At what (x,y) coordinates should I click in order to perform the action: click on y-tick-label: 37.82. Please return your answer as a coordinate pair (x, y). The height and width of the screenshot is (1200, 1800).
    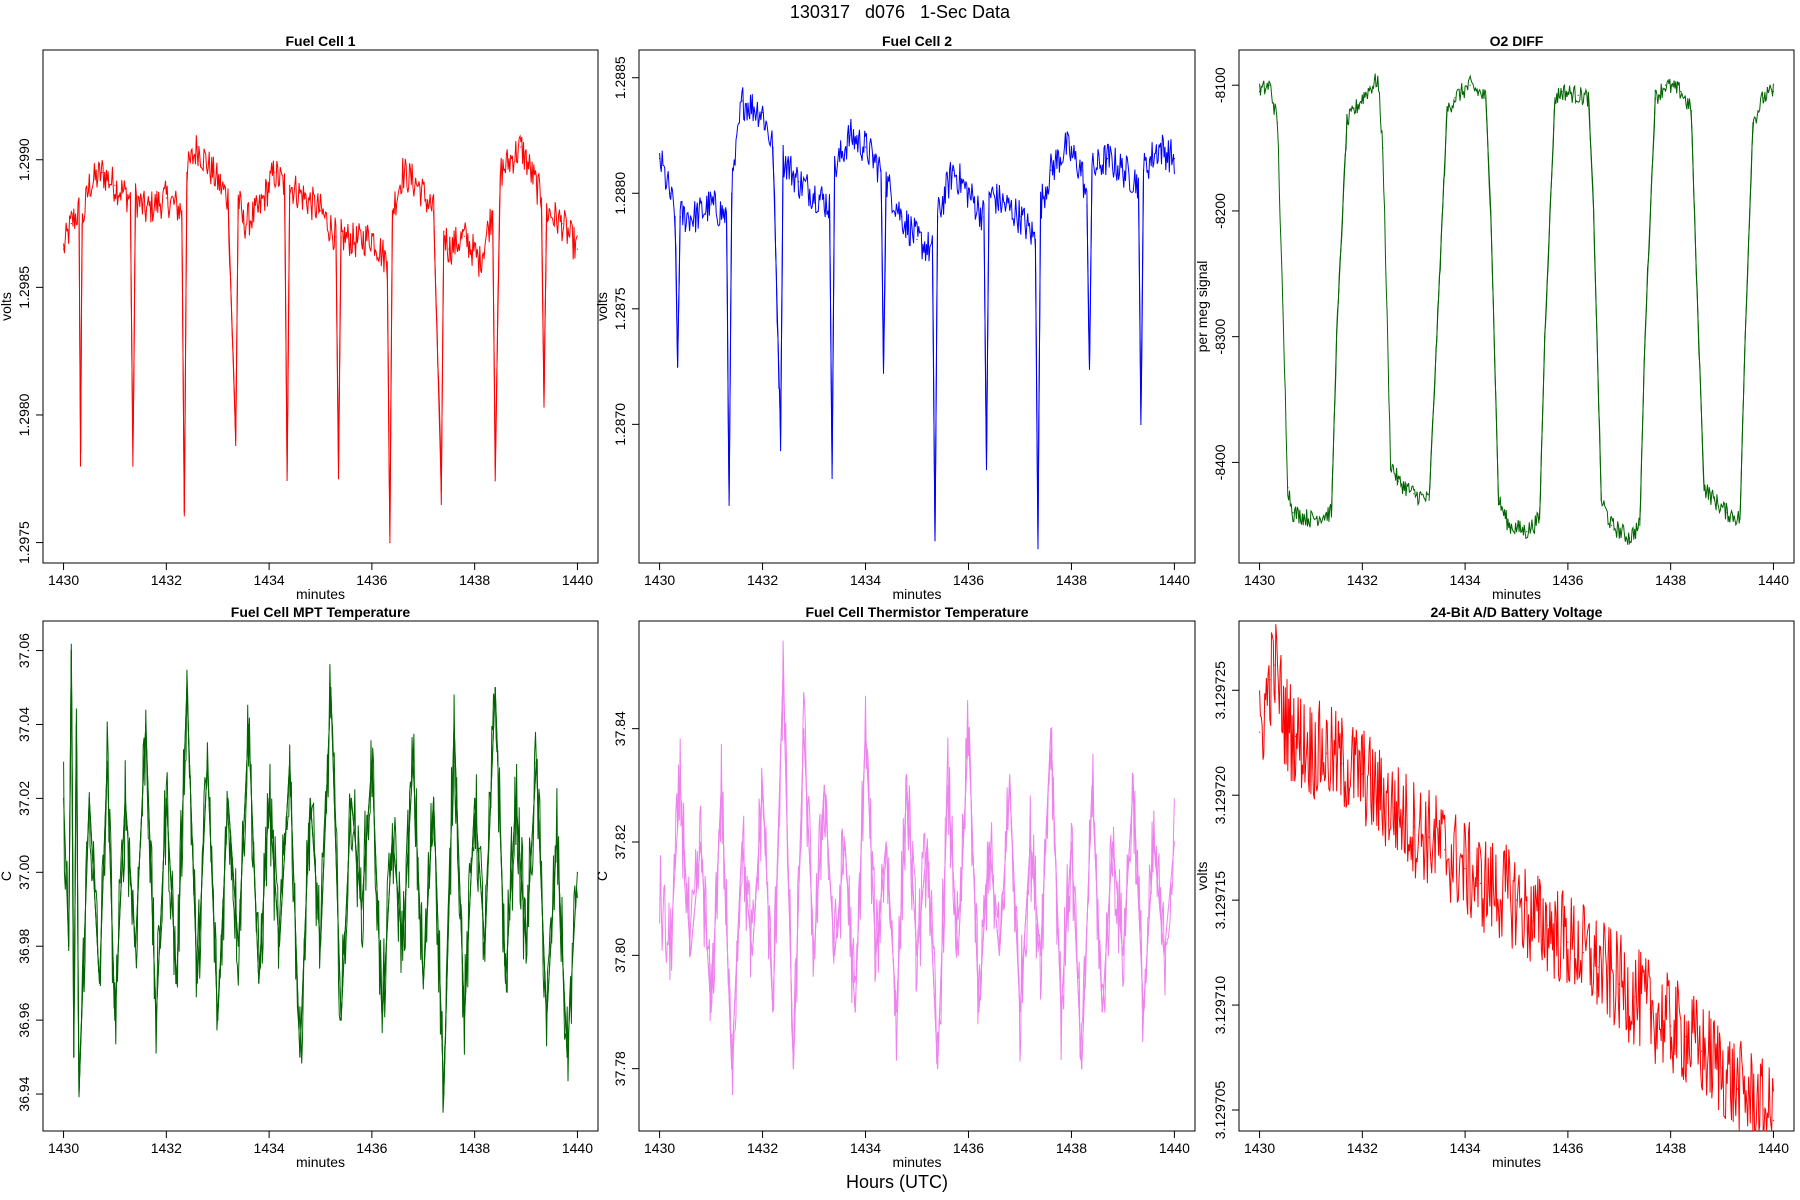
    Looking at the image, I should click on (620, 841).